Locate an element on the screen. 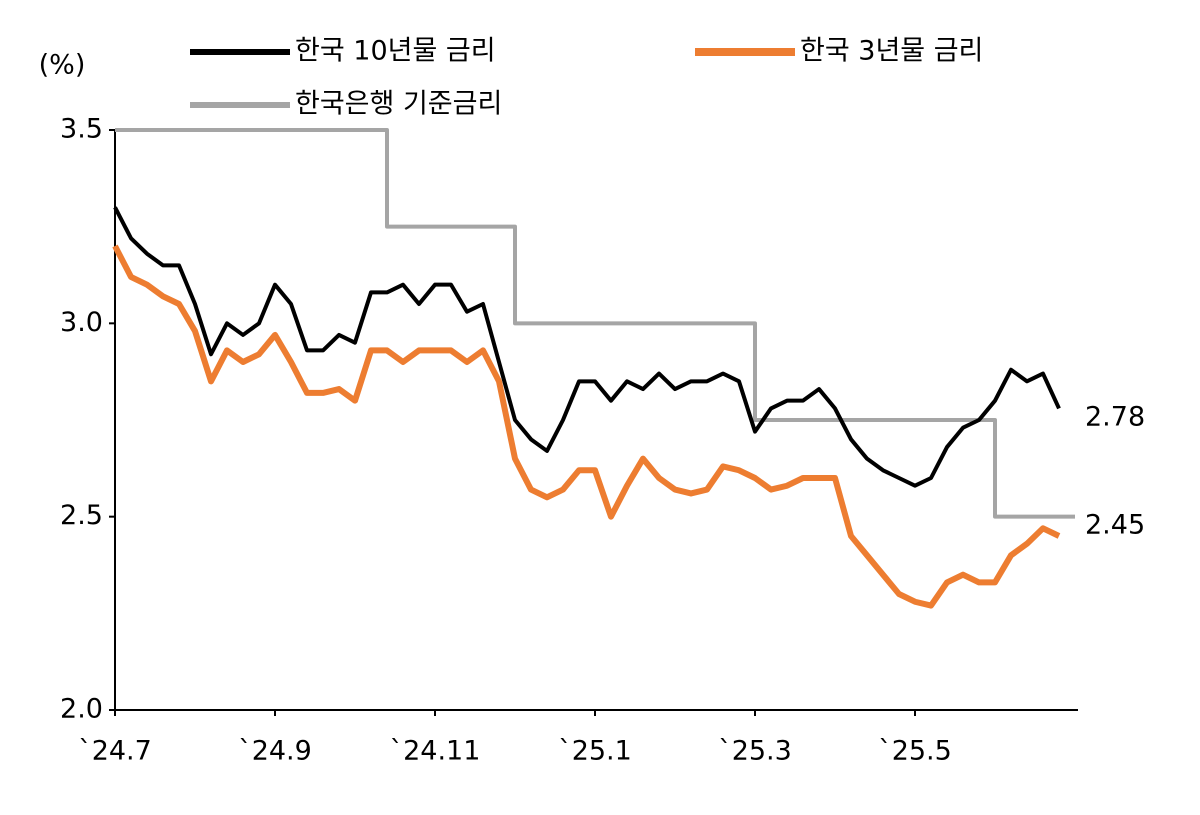 The image size is (1200, 815). legend-label: 한국 10년물 금리 is located at coordinates (395, 51).